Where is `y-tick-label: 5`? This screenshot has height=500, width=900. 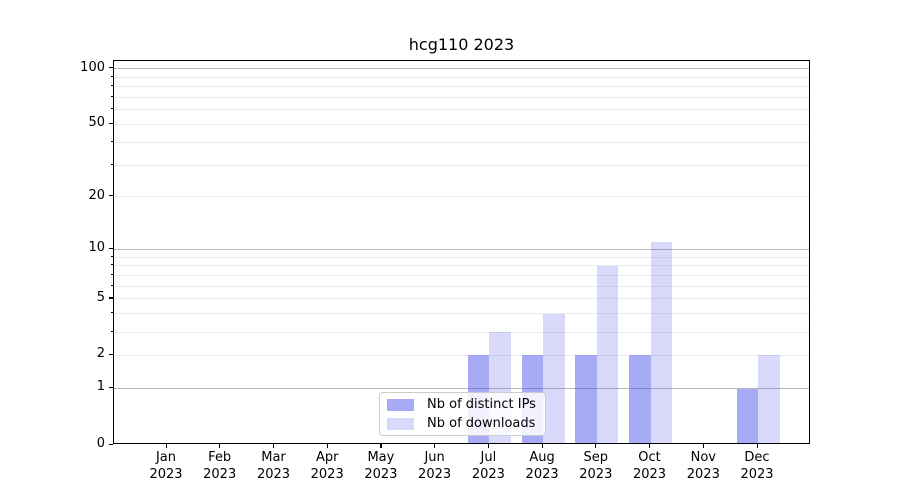 y-tick-label: 5 is located at coordinates (100, 297).